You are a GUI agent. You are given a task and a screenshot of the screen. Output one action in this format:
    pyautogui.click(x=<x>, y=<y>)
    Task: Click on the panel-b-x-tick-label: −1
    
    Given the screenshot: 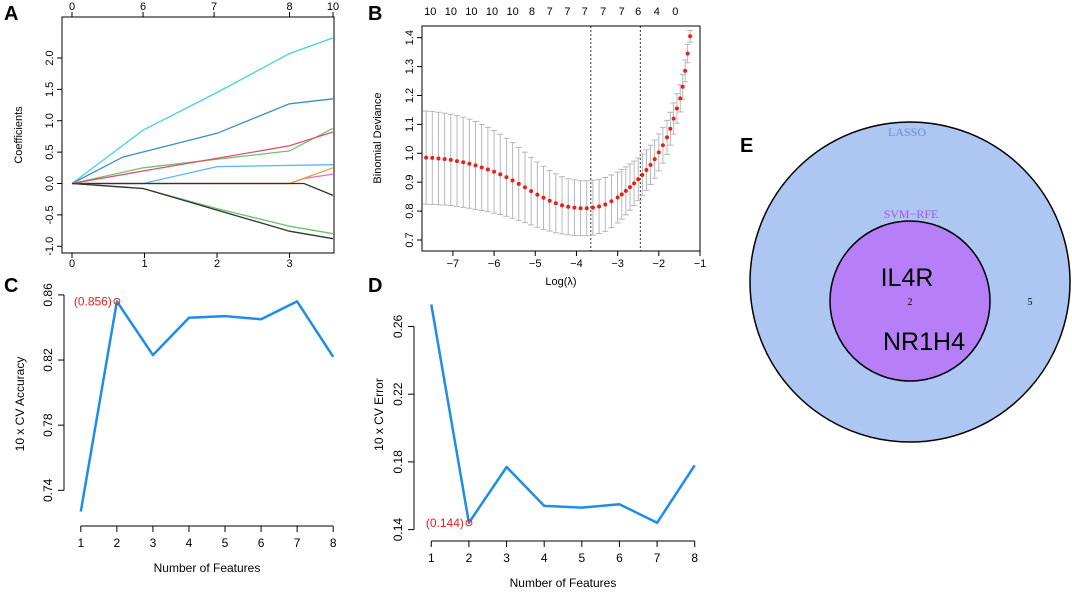 What is the action you would take?
    pyautogui.click(x=700, y=264)
    